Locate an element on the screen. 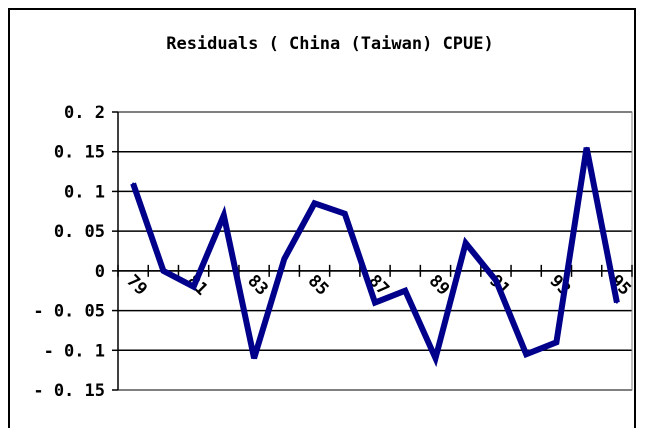 The image size is (646, 428). y-tick-label: - 0. 1 is located at coordinates (74, 351).